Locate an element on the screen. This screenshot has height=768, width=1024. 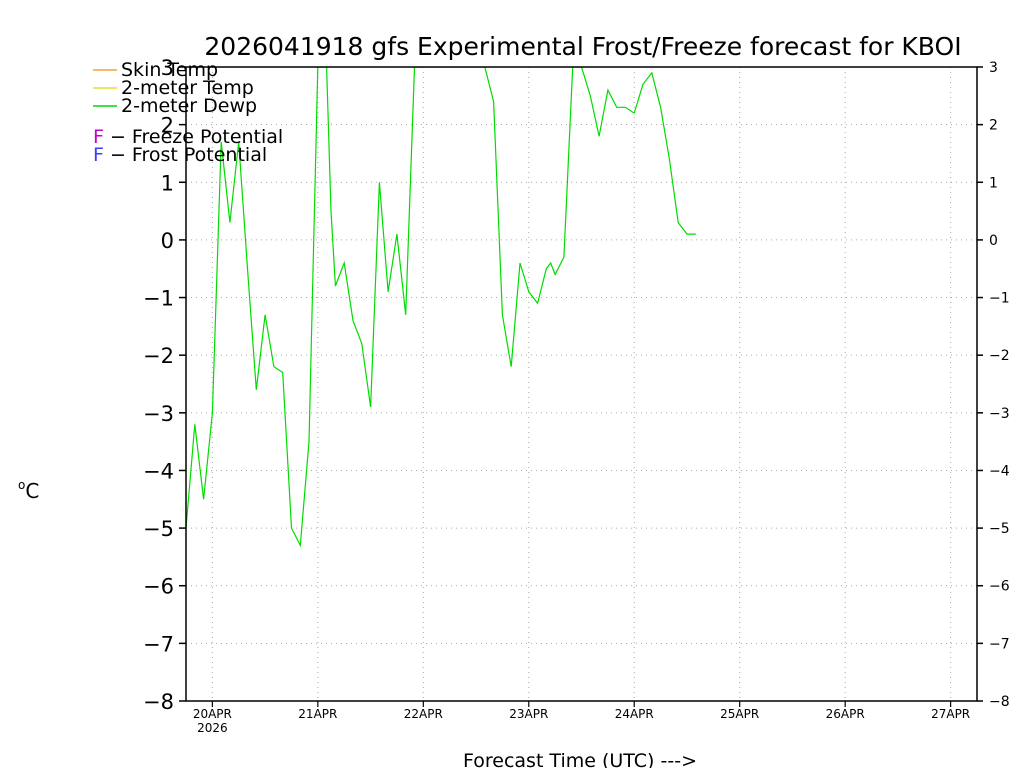
legend-potential-entry: F − Frost Potential is located at coordinates (180, 155).